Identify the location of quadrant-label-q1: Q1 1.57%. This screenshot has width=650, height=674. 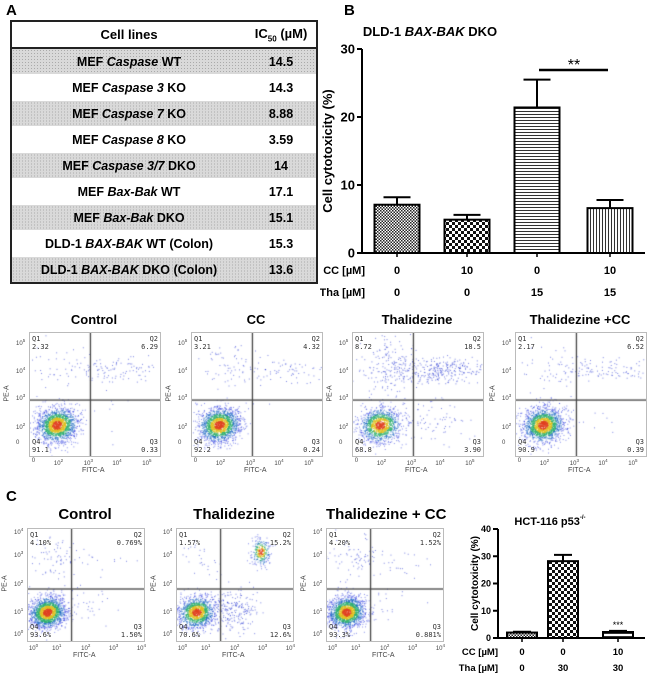
(190, 539).